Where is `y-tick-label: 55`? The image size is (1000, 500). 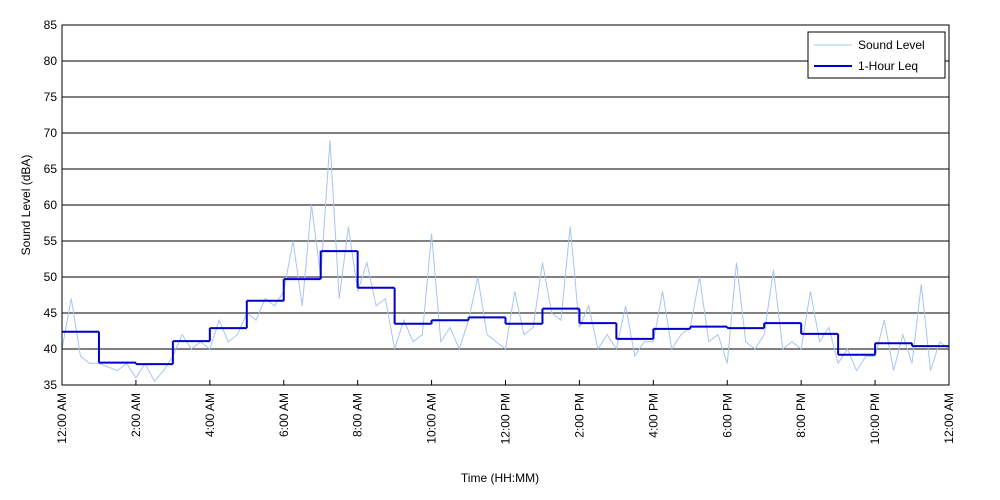
y-tick-label: 55 is located at coordinates (51, 241).